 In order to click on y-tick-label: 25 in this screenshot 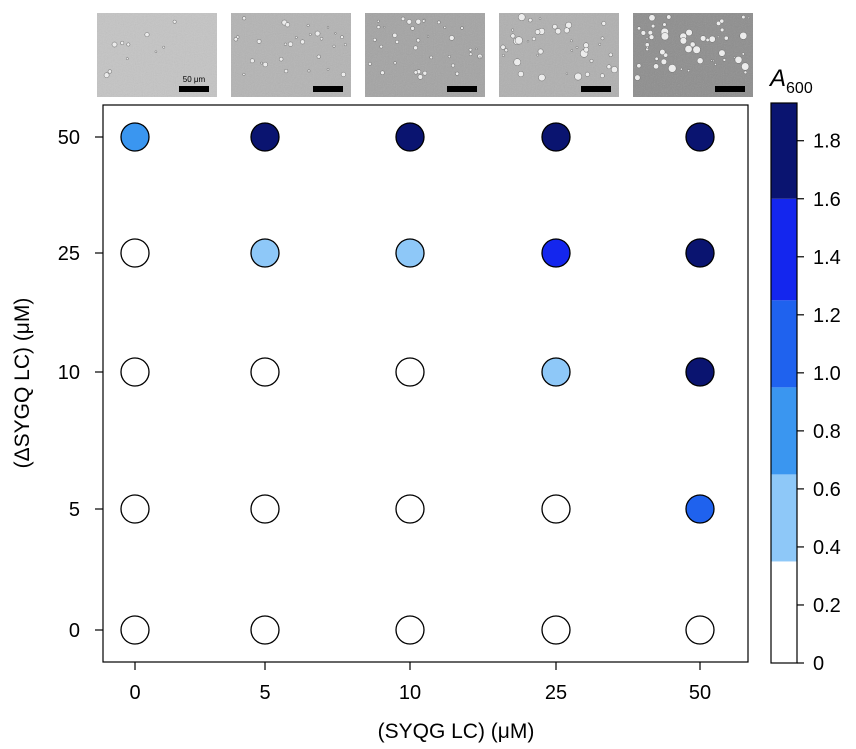, I will do `click(69, 254)`.